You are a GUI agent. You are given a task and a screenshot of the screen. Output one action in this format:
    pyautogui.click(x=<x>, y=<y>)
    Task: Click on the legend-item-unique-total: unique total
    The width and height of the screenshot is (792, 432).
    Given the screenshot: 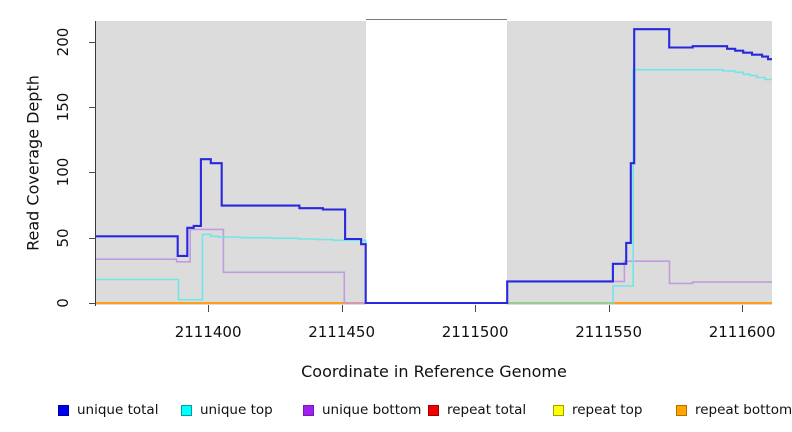 What is the action you would take?
    pyautogui.click(x=108, y=410)
    